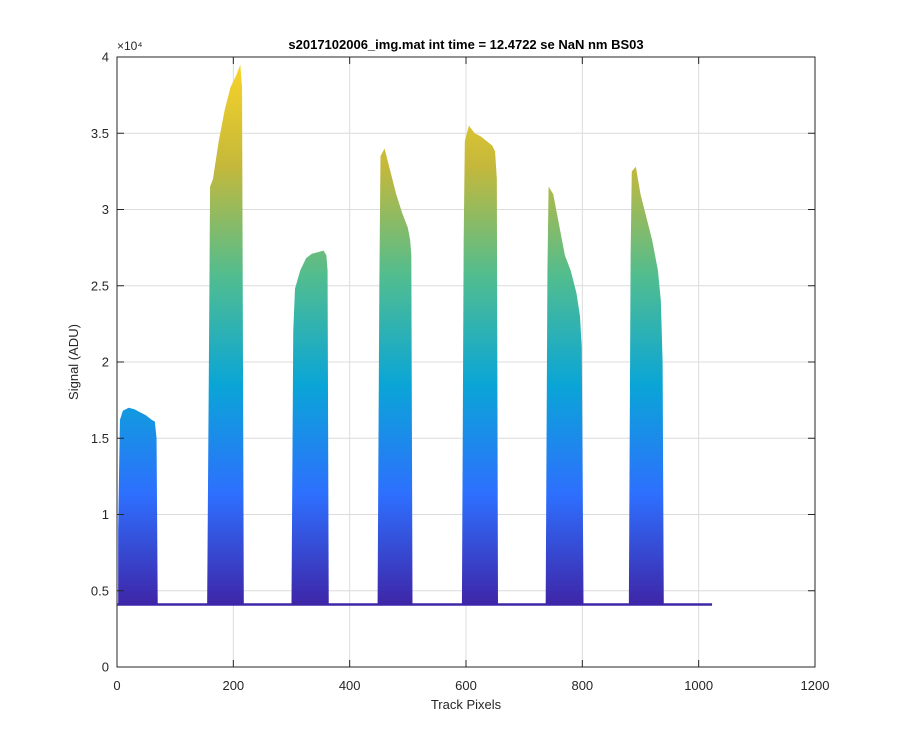 The width and height of the screenshot is (900, 755). Describe the element at coordinates (100, 438) in the screenshot. I see `y-tick-label: 1.5` at that location.